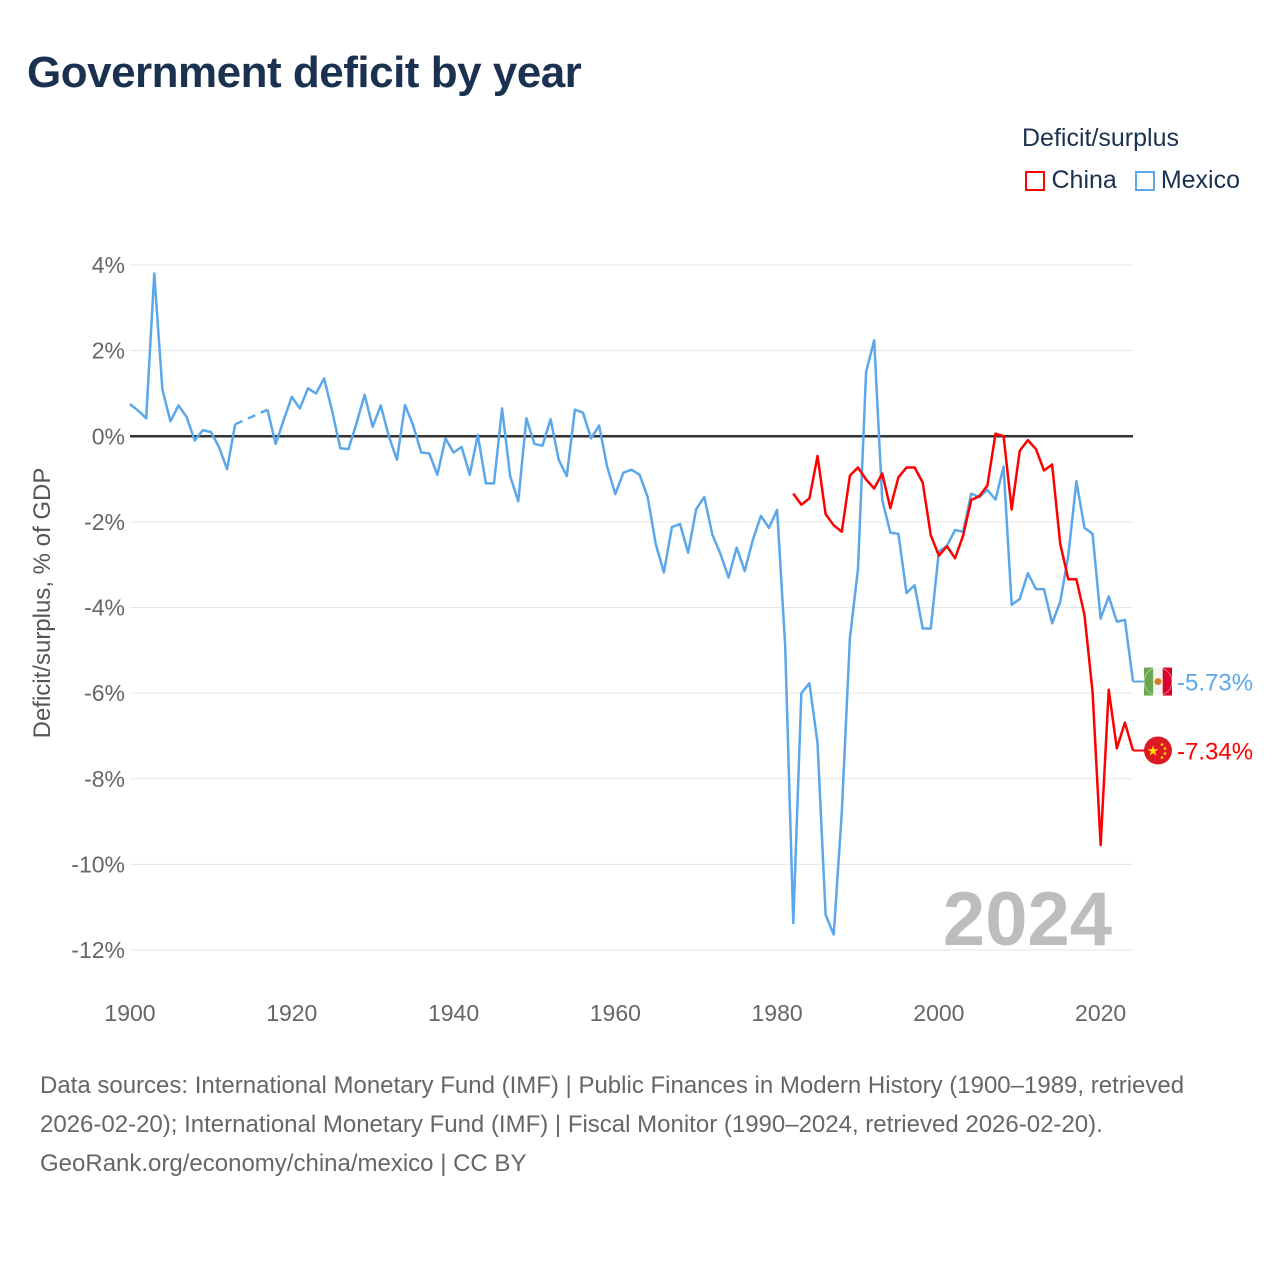  What do you see at coordinates (1167, 681) in the screenshot?
I see `mexico-flag-red` at bounding box center [1167, 681].